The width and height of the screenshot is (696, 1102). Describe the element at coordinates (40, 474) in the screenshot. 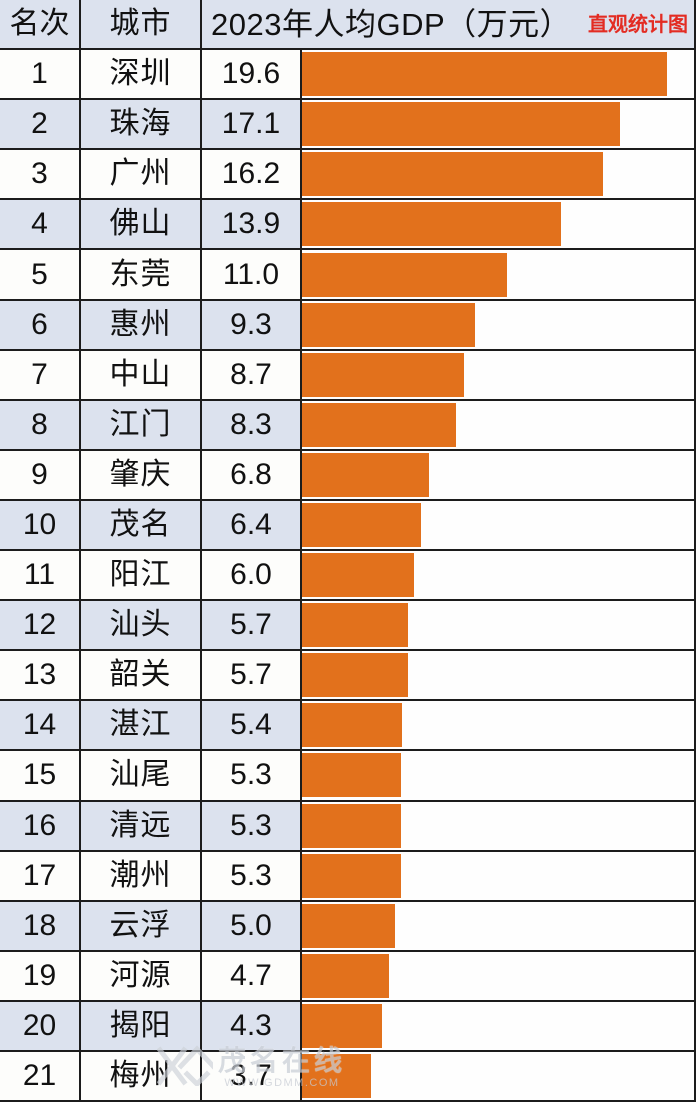

I see `rank-cell: 9` at that location.